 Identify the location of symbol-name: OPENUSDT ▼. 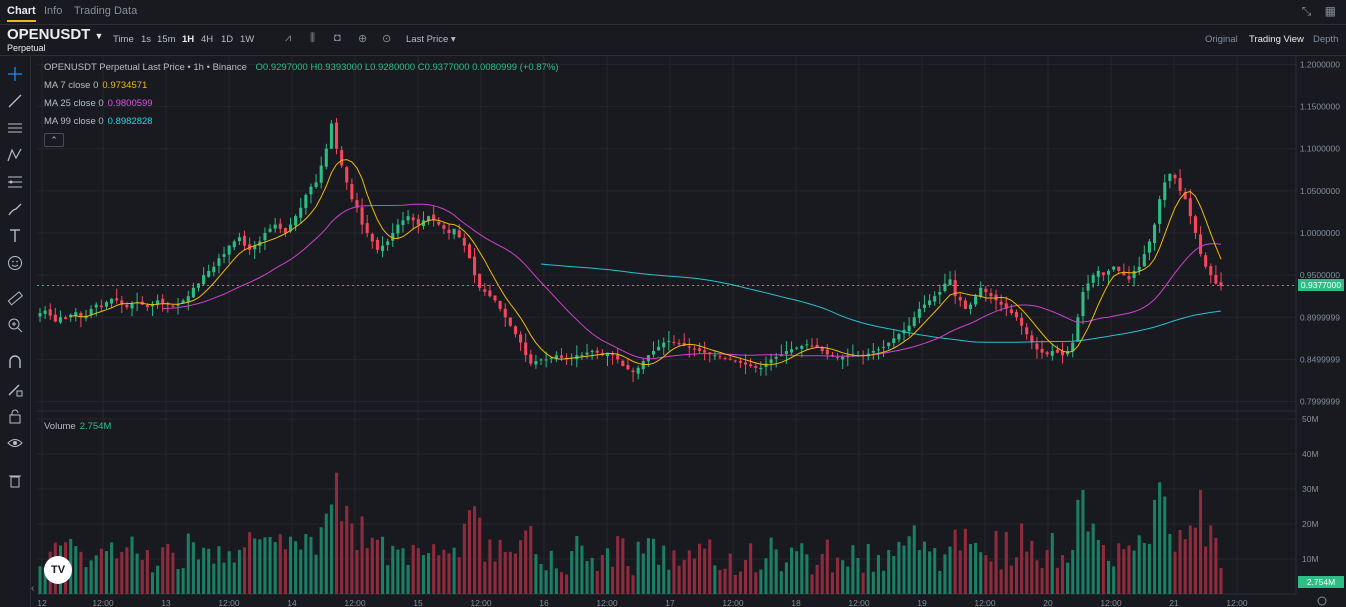
(55, 34).